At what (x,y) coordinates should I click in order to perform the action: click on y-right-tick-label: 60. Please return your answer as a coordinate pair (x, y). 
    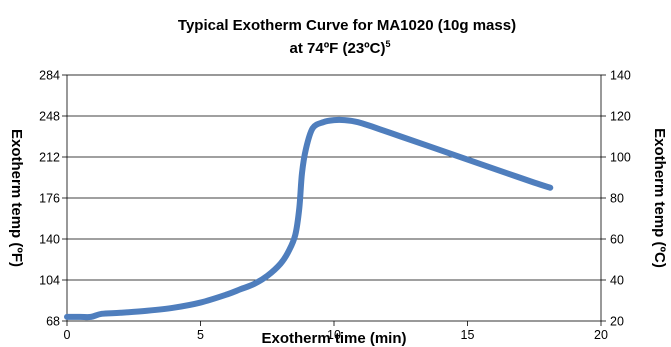
    Looking at the image, I should click on (617, 240).